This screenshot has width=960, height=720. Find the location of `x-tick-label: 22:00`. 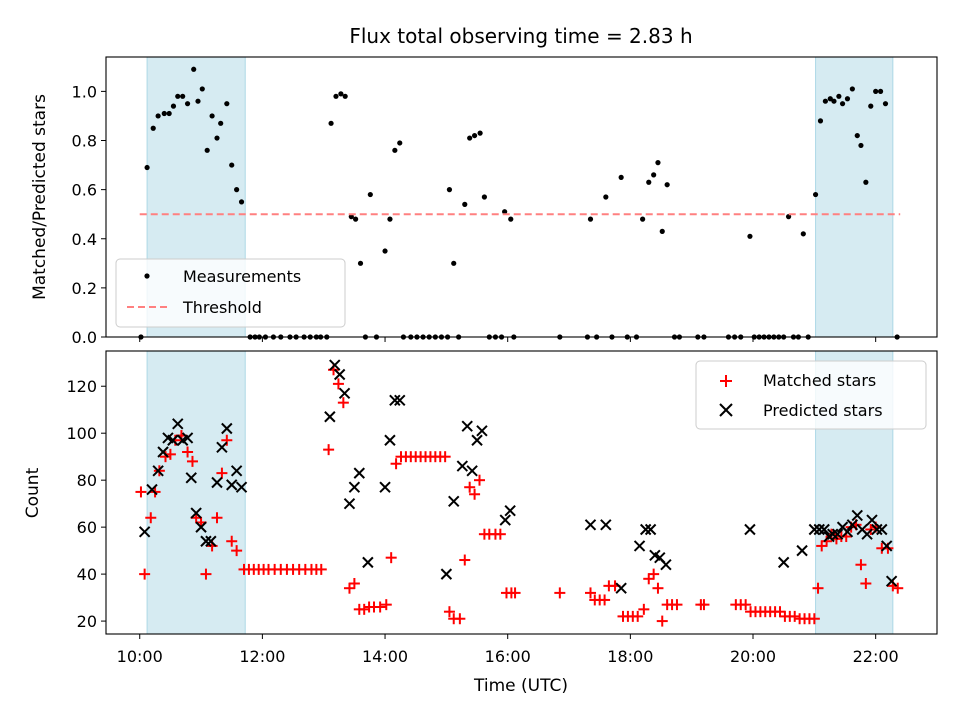

x-tick-label: 22:00 is located at coordinates (876, 656).